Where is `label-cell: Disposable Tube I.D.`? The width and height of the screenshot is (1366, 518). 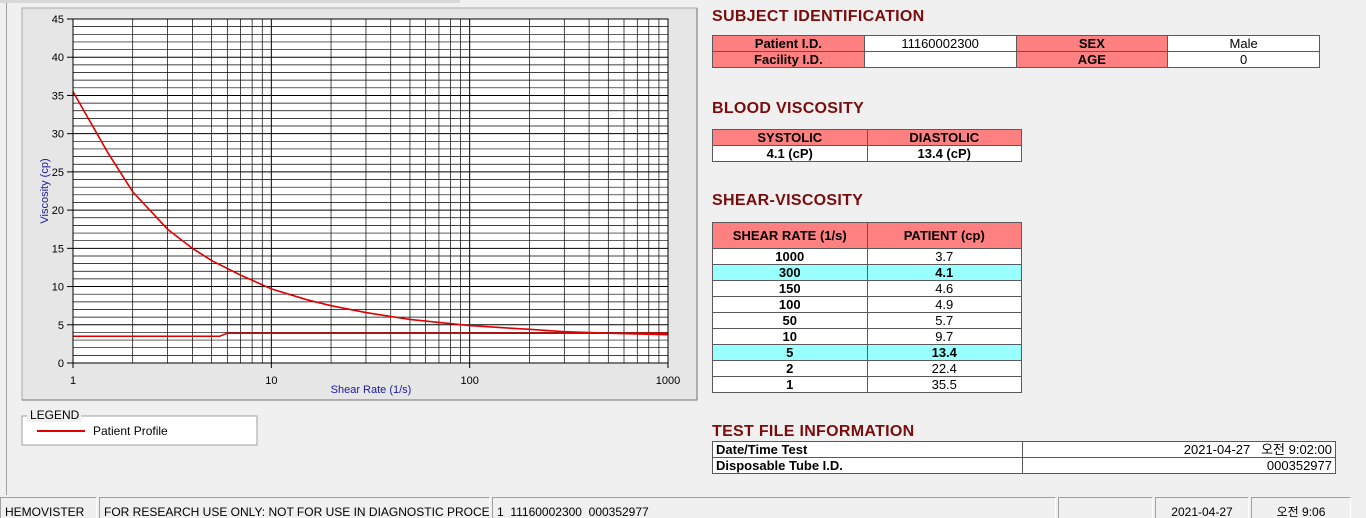 label-cell: Disposable Tube I.D. is located at coordinates (867, 465).